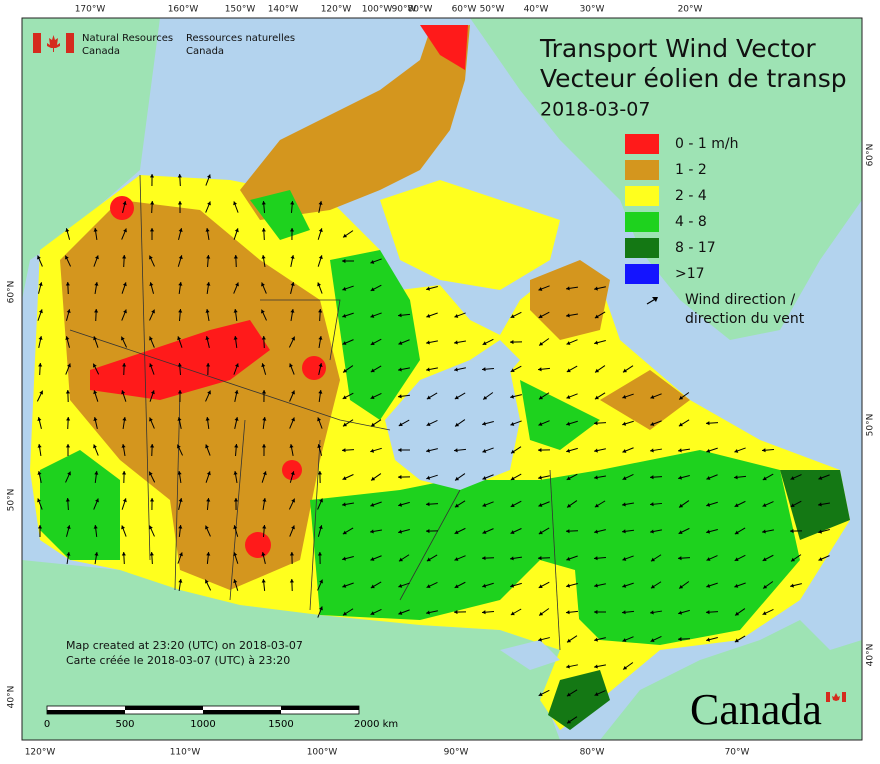  What do you see at coordinates (280, 724) in the screenshot?
I see `scale-label: 1500` at bounding box center [280, 724].